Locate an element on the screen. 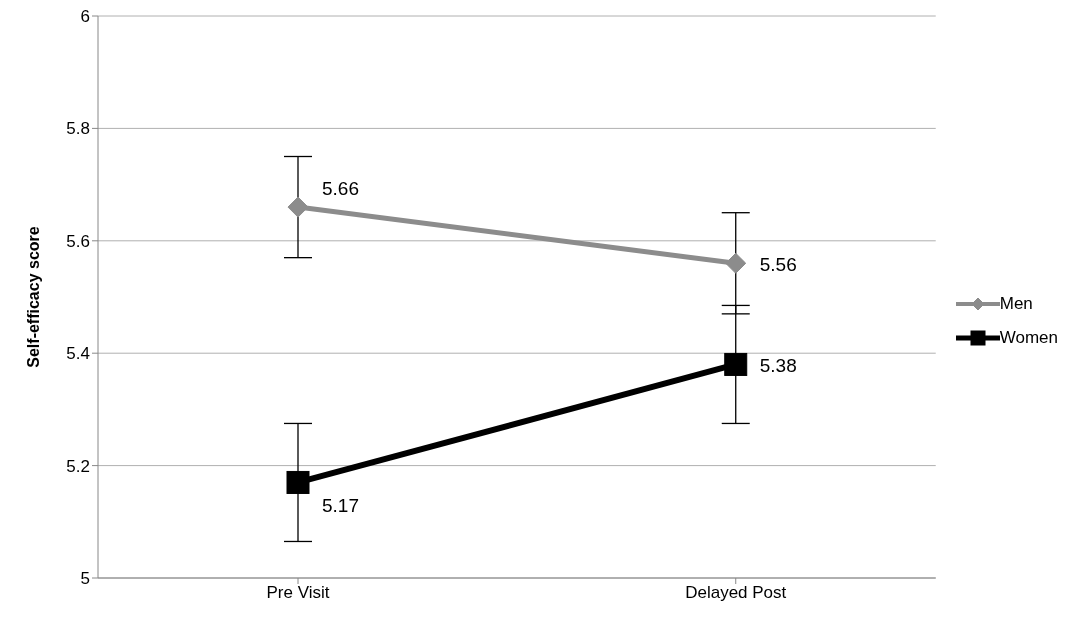 This screenshot has width=1081, height=638. data-label: 5.66 is located at coordinates (340, 189).